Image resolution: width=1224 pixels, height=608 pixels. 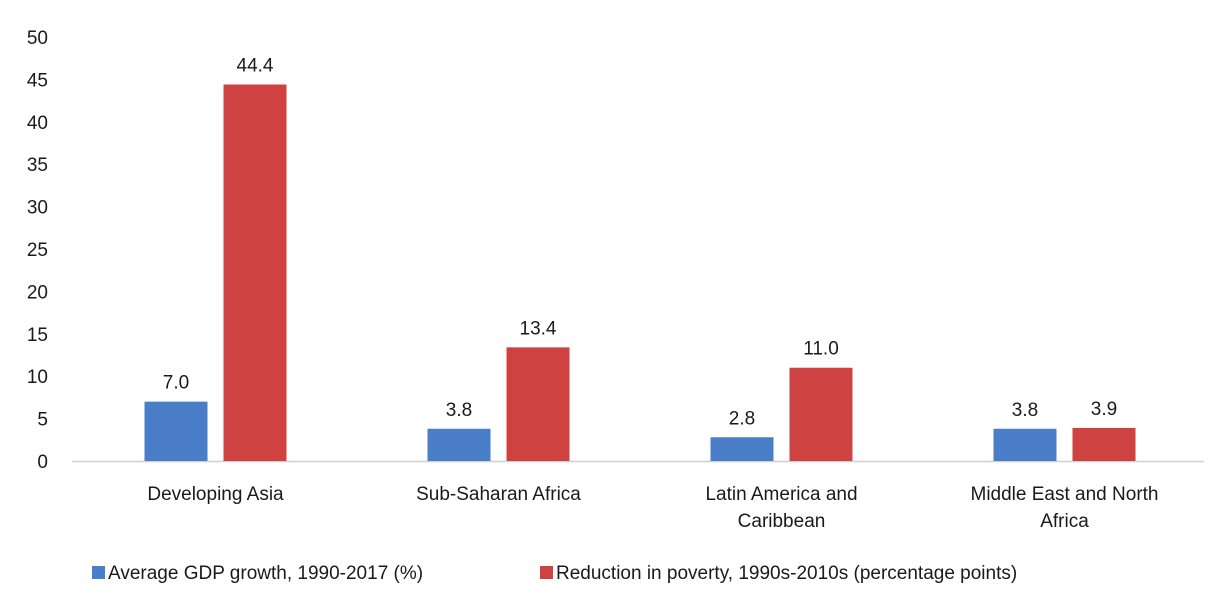 I want to click on y-tick-label: 30, so click(x=37, y=208).